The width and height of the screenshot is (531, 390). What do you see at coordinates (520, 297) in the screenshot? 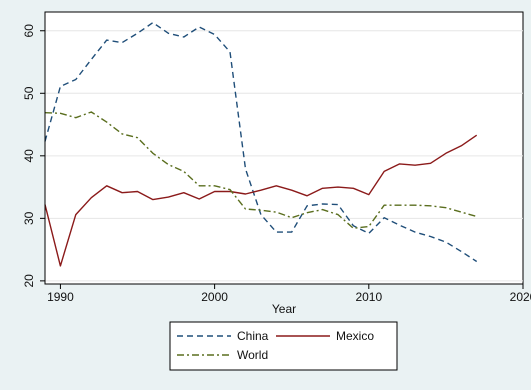
I see `x-tick-label: 2020` at bounding box center [520, 297].